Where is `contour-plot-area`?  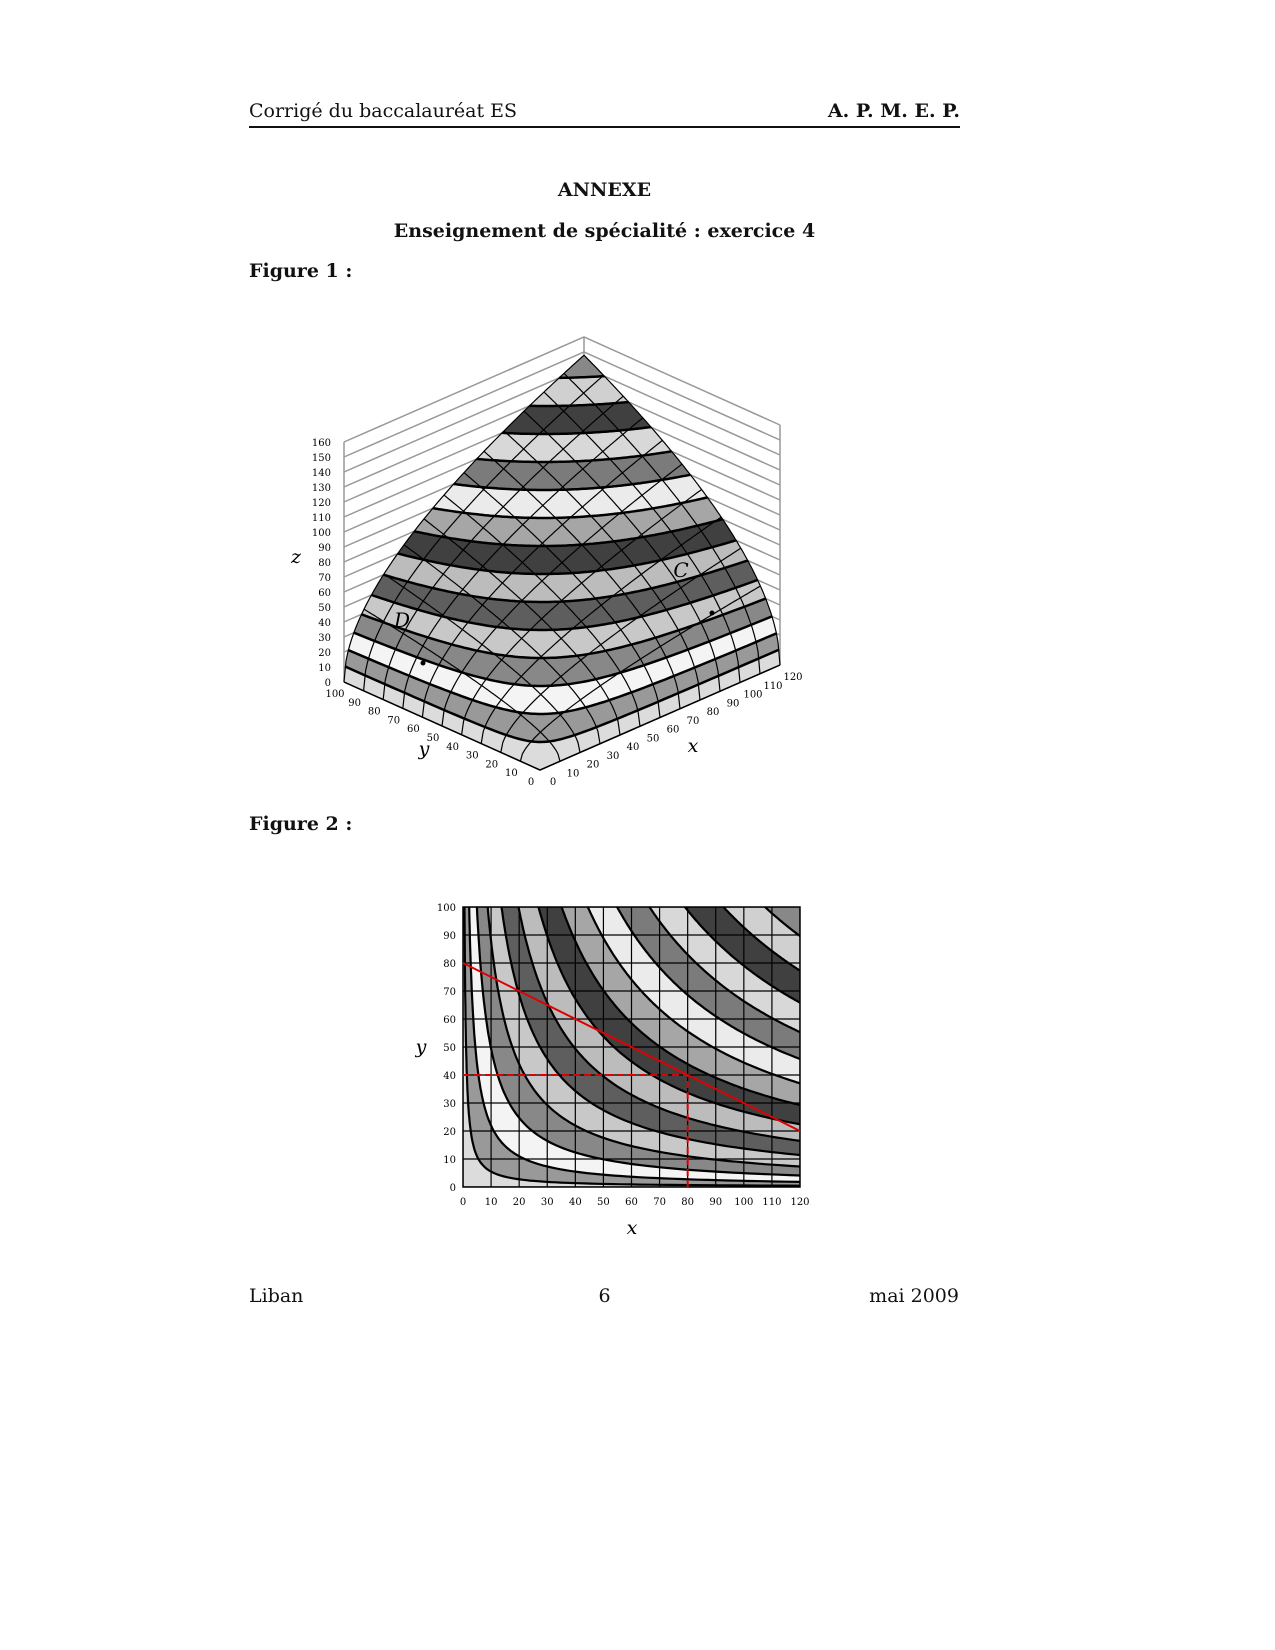
contour-plot-area is located at coordinates (631, 1047).